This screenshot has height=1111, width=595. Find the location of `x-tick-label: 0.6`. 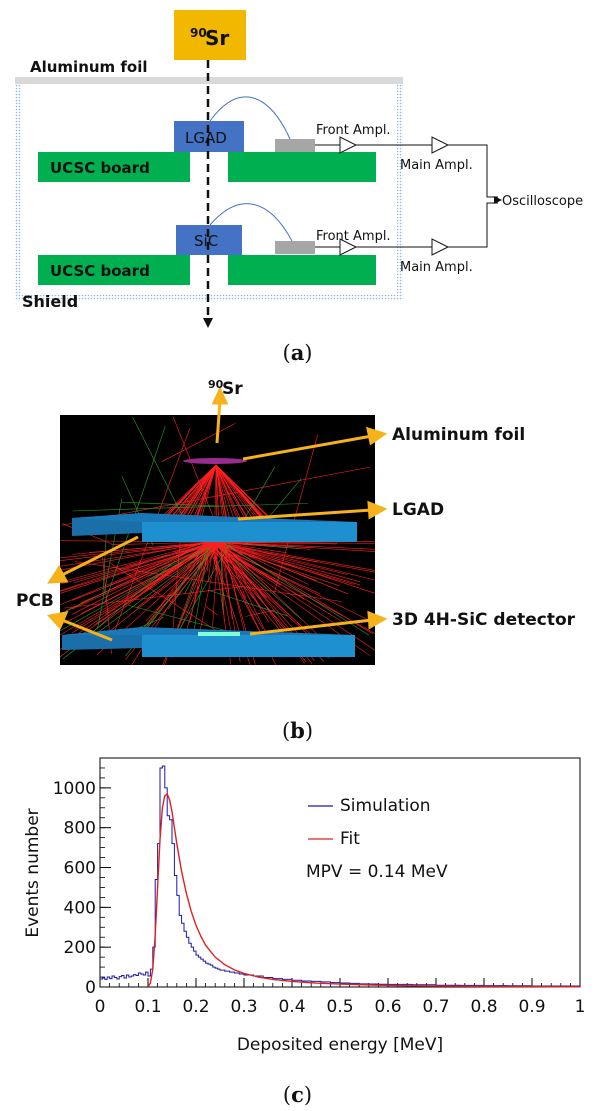

x-tick-label: 0.6 is located at coordinates (387, 1007).